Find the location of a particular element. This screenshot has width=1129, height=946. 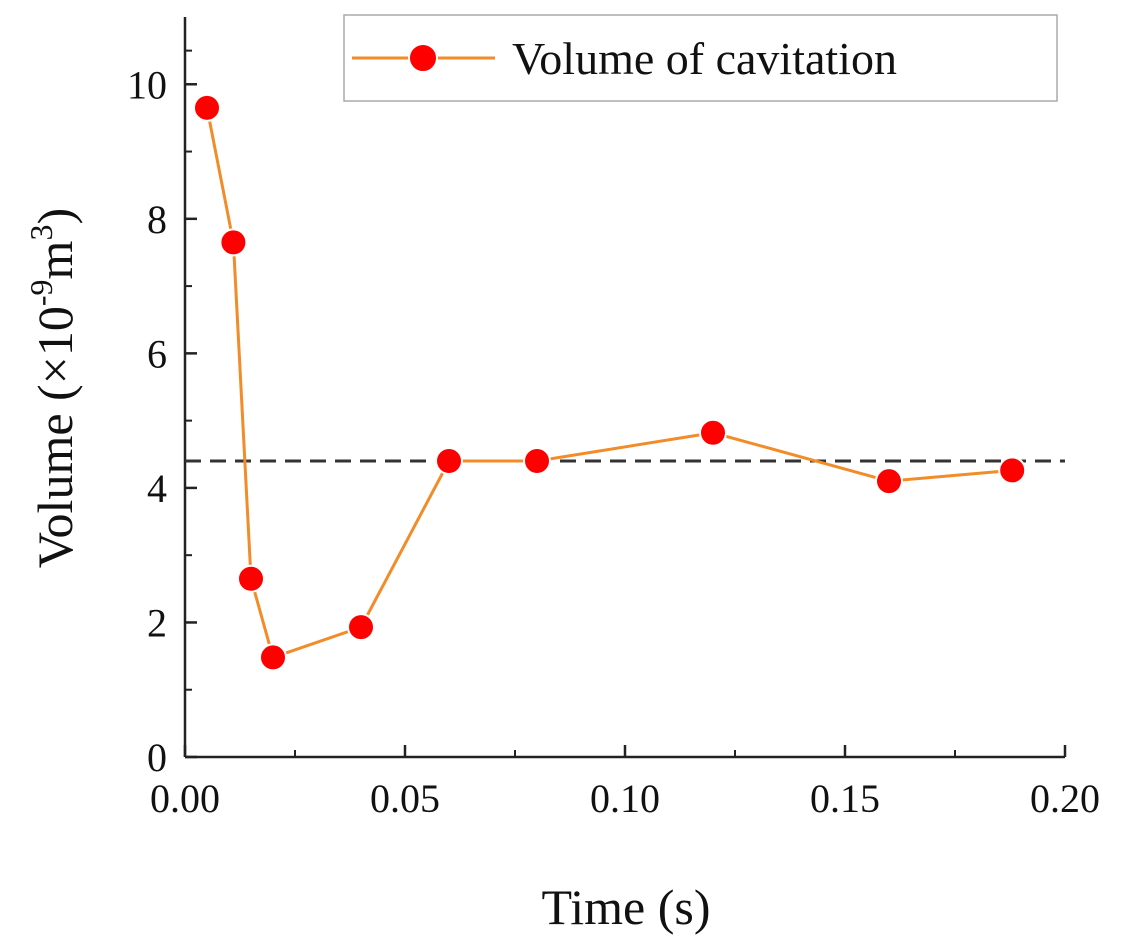

y-tick-label: 10 is located at coordinates (147, 84).